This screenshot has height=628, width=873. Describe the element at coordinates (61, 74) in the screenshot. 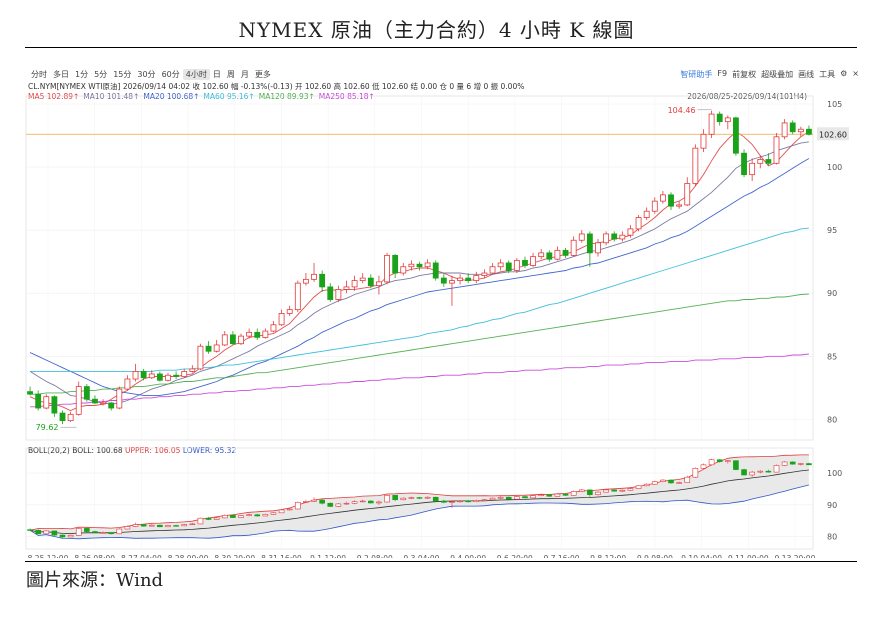

I see `period-1: 多日` at that location.